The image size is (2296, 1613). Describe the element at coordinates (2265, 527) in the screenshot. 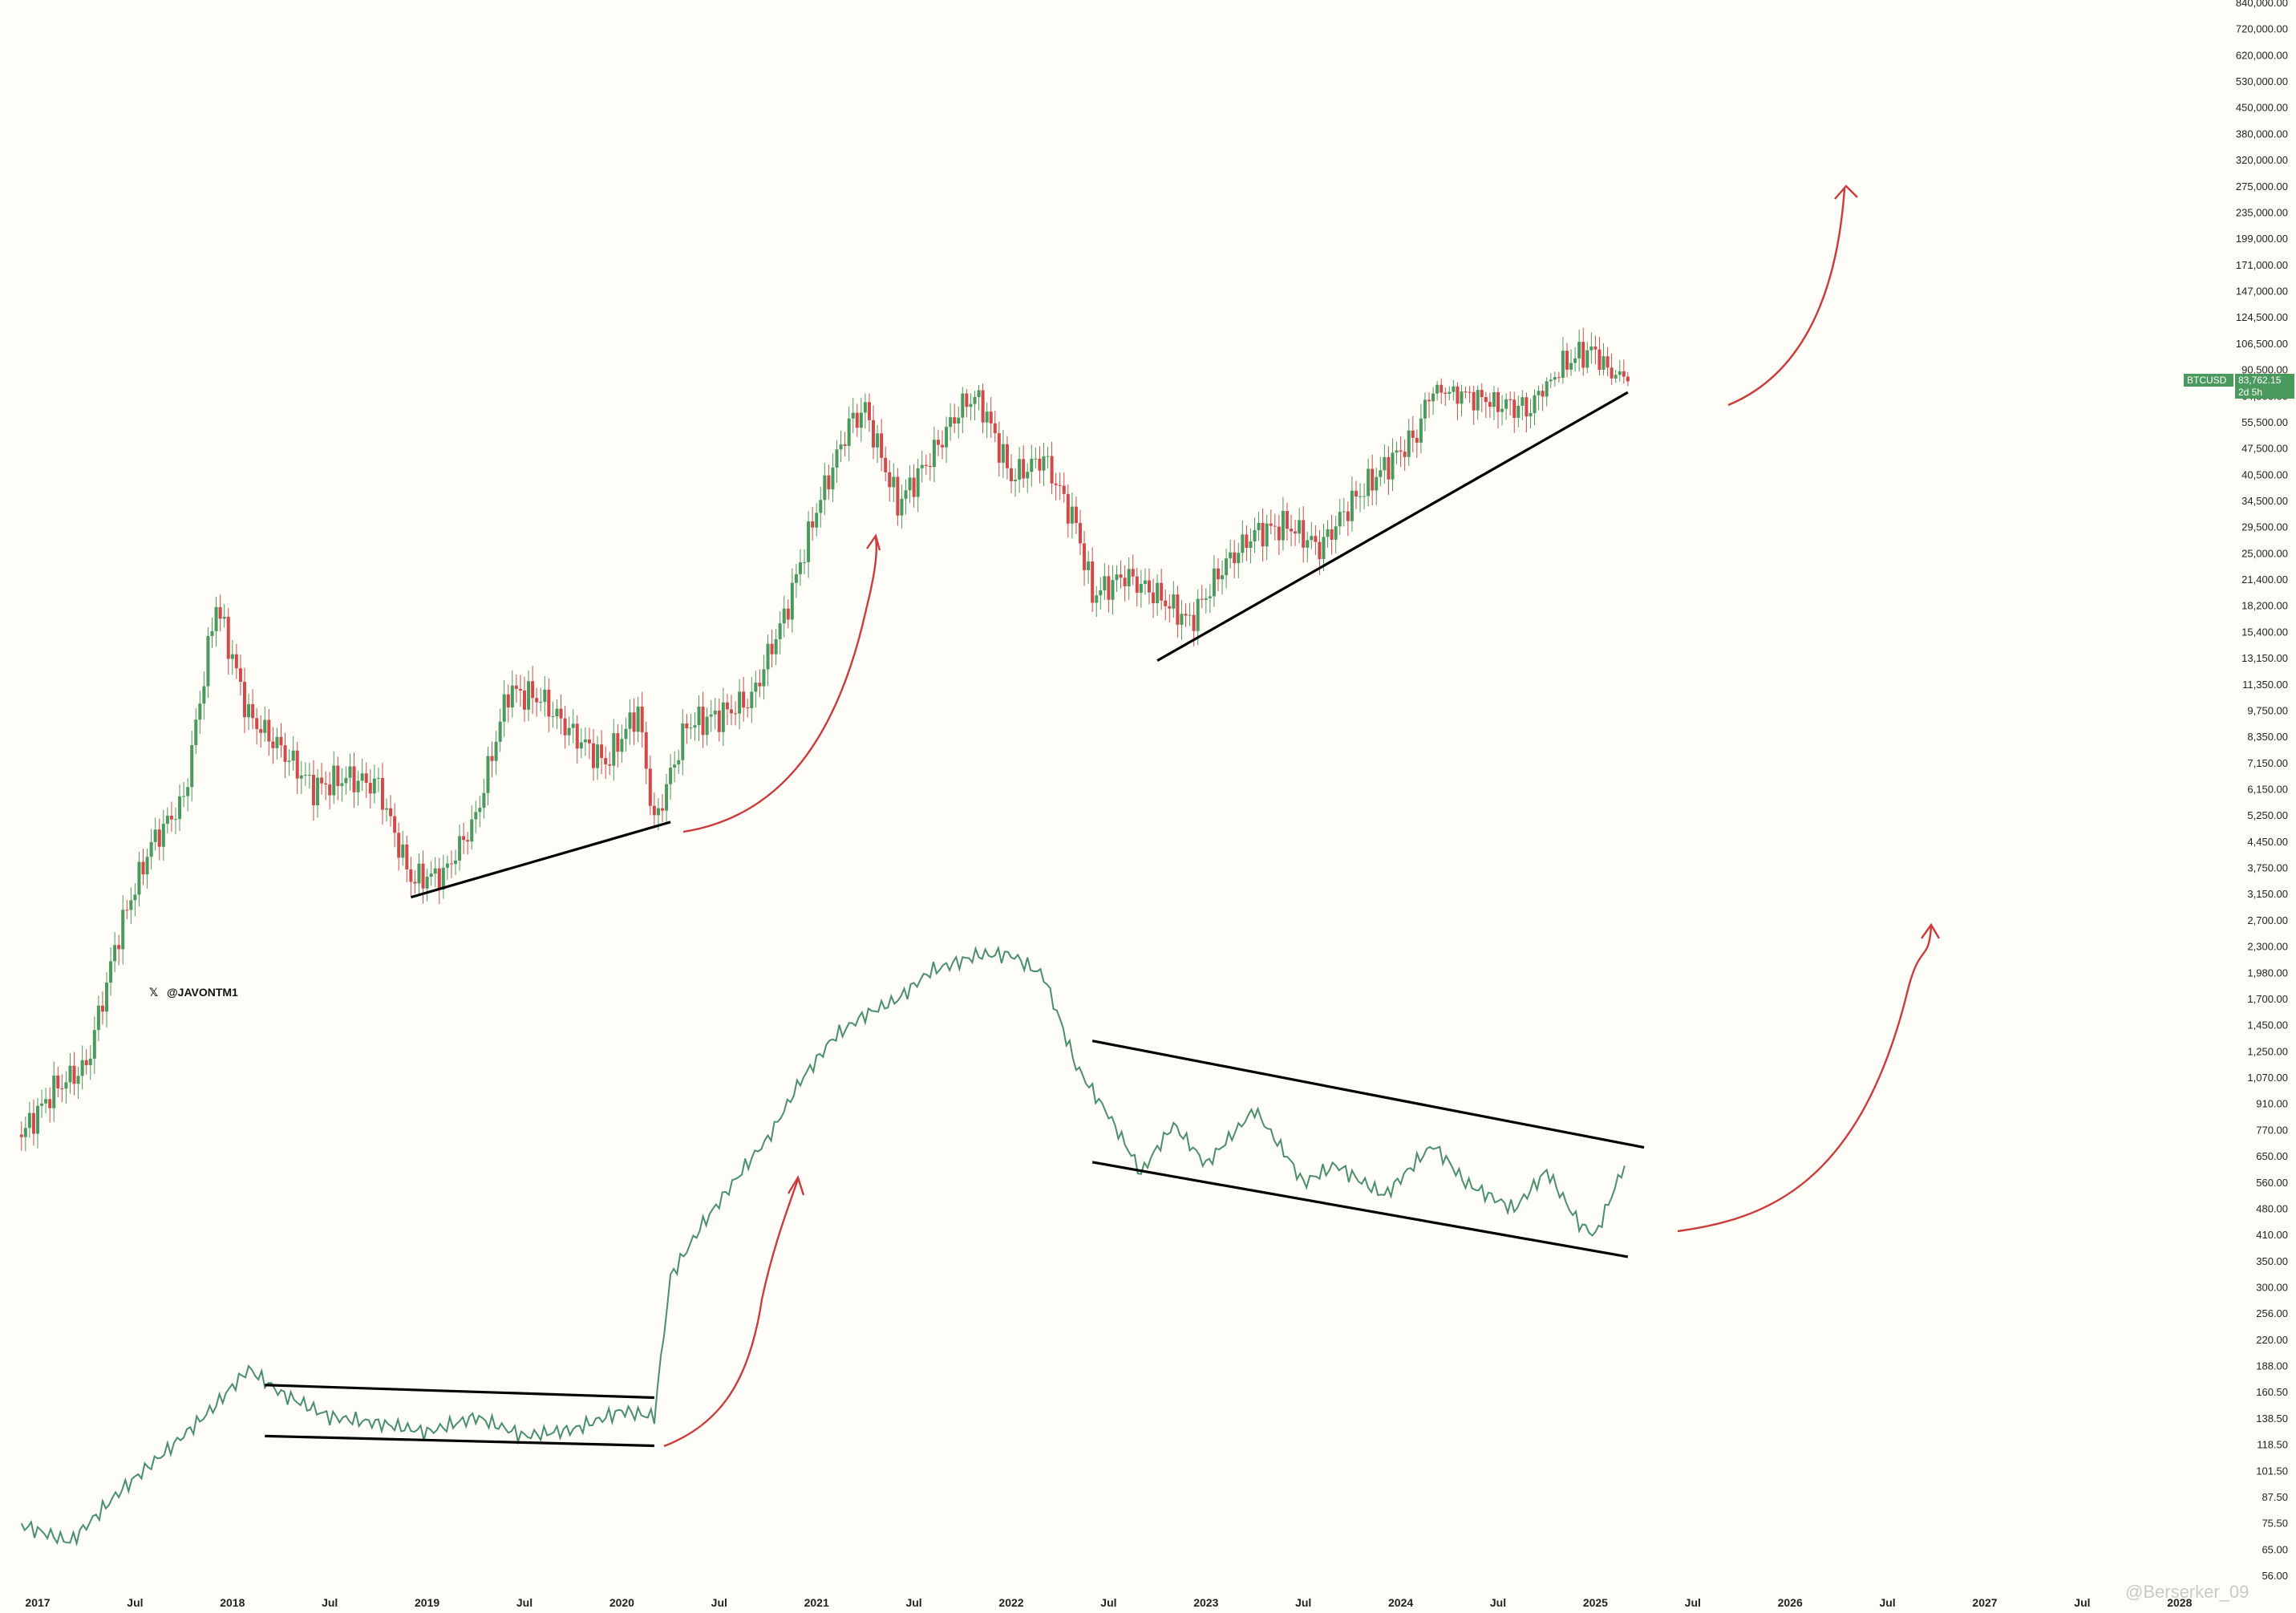

I see `y-tick-label: 29,500.00` at that location.